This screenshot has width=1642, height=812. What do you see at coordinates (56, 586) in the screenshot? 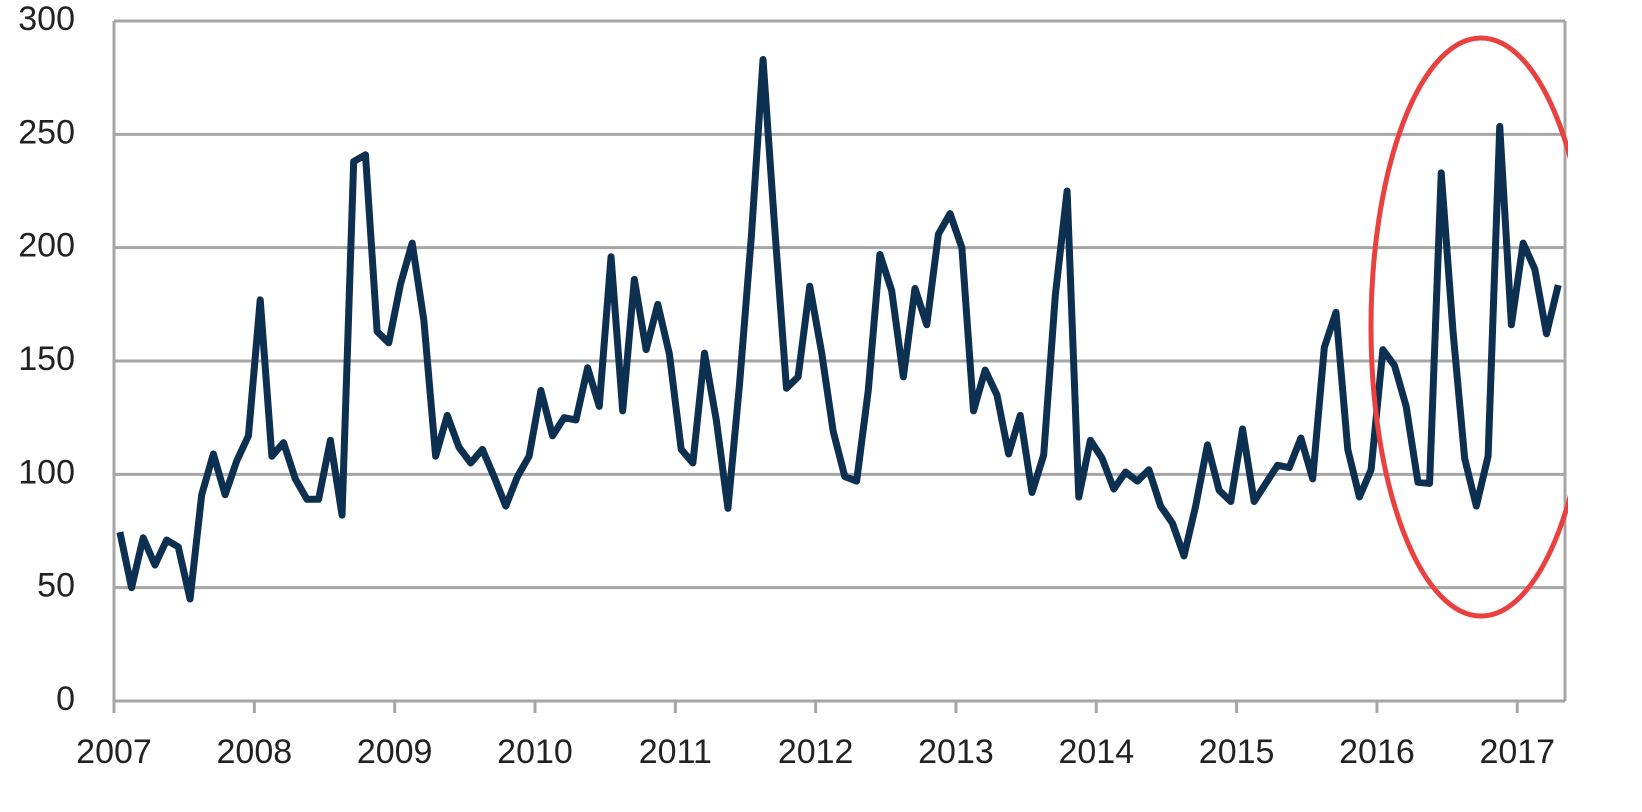
I see `y-tick-label: 50` at bounding box center [56, 586].